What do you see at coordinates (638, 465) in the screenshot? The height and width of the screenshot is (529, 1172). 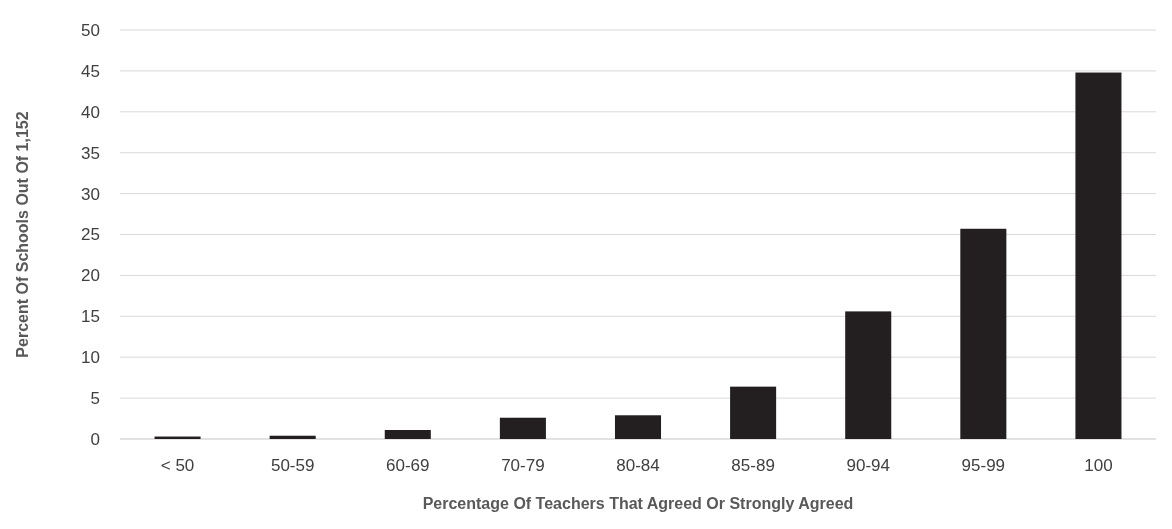 I see `x-tick-label: 80-84` at bounding box center [638, 465].